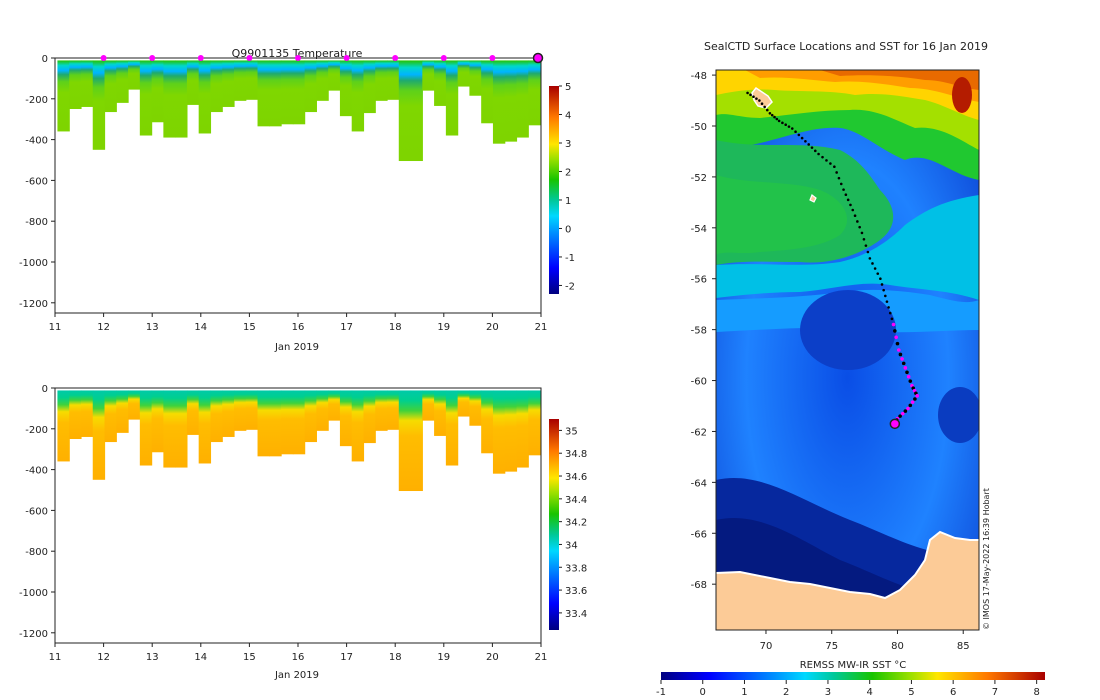 The image size is (1100, 700). I want to click on salinity-x-tick-label: 14, so click(200, 657).